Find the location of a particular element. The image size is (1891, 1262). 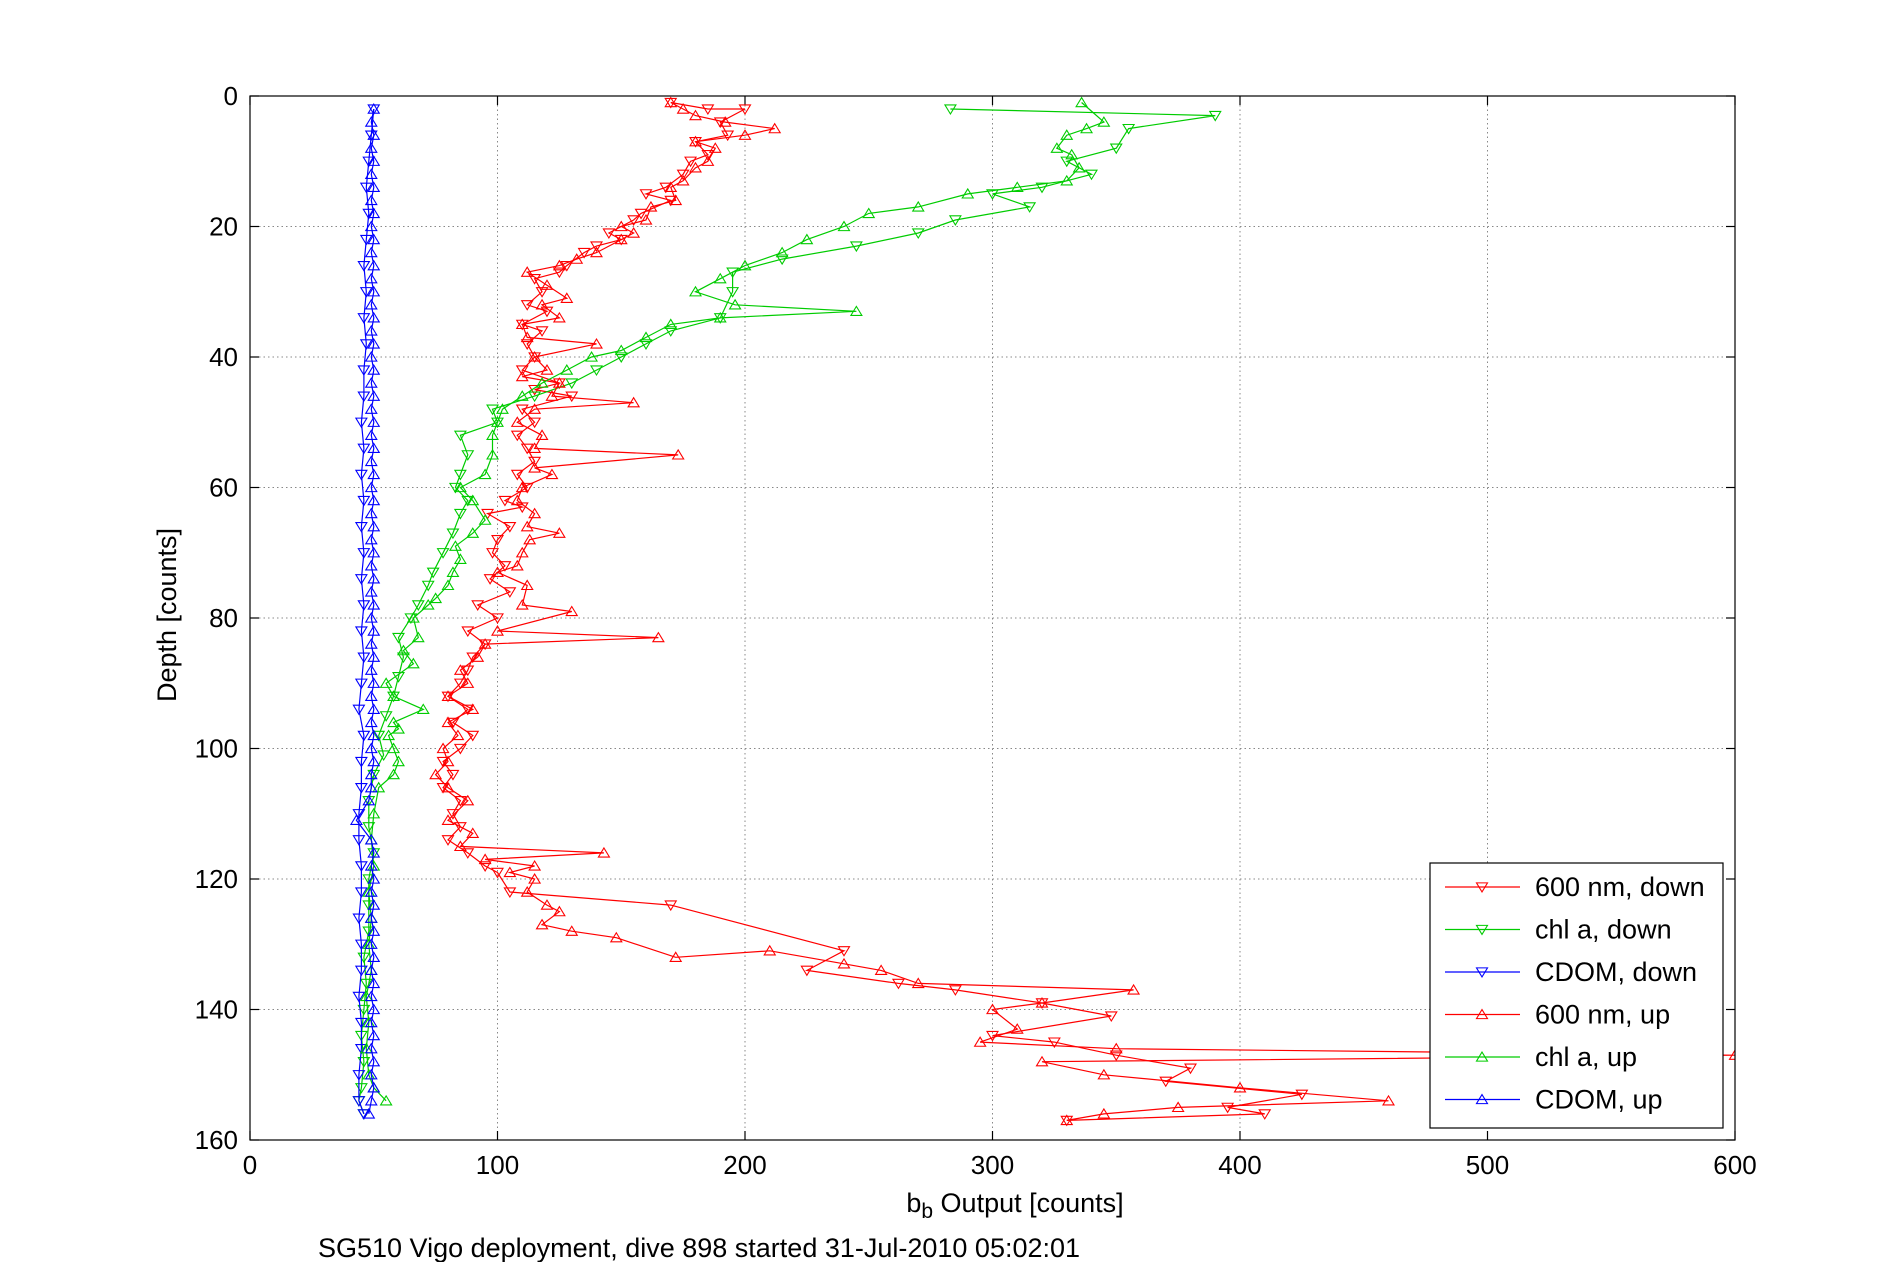

x-tick-label: 500 is located at coordinates (1487, 1165).